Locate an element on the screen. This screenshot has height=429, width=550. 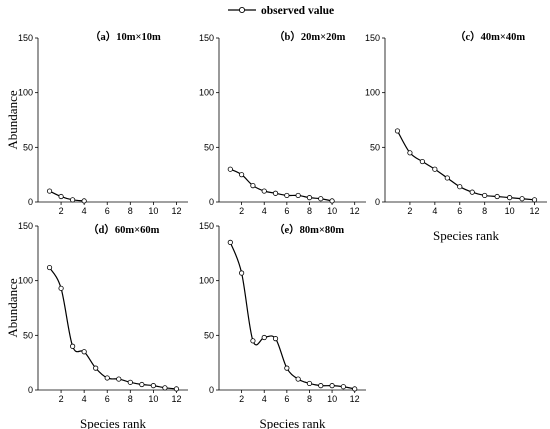
panel-e: 0 50 100 150 2 4 6 8 10 12 （e）80m×80m Species rank is located at coordinates (282, 325).